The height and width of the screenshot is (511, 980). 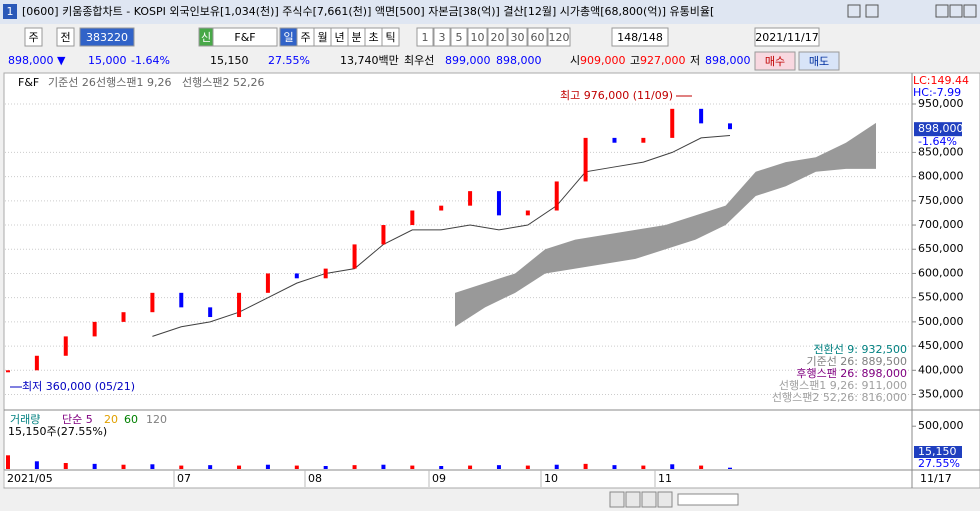 What do you see at coordinates (229, 60) in the screenshot?
I see `quote-item: 15,150` at bounding box center [229, 60].